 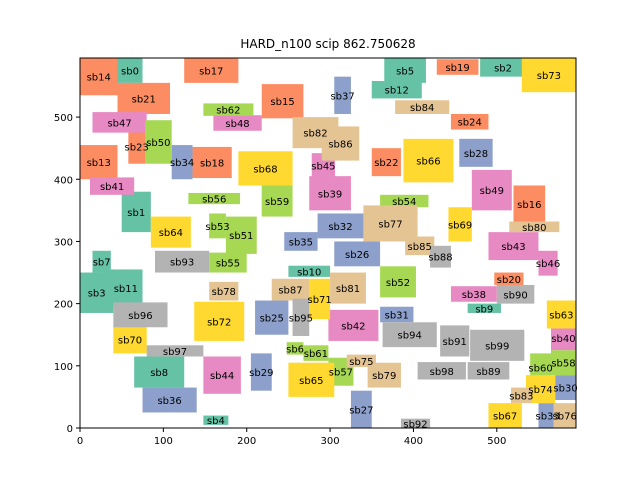 I want to click on rect-label-sb57: sb57, so click(x=341, y=373).